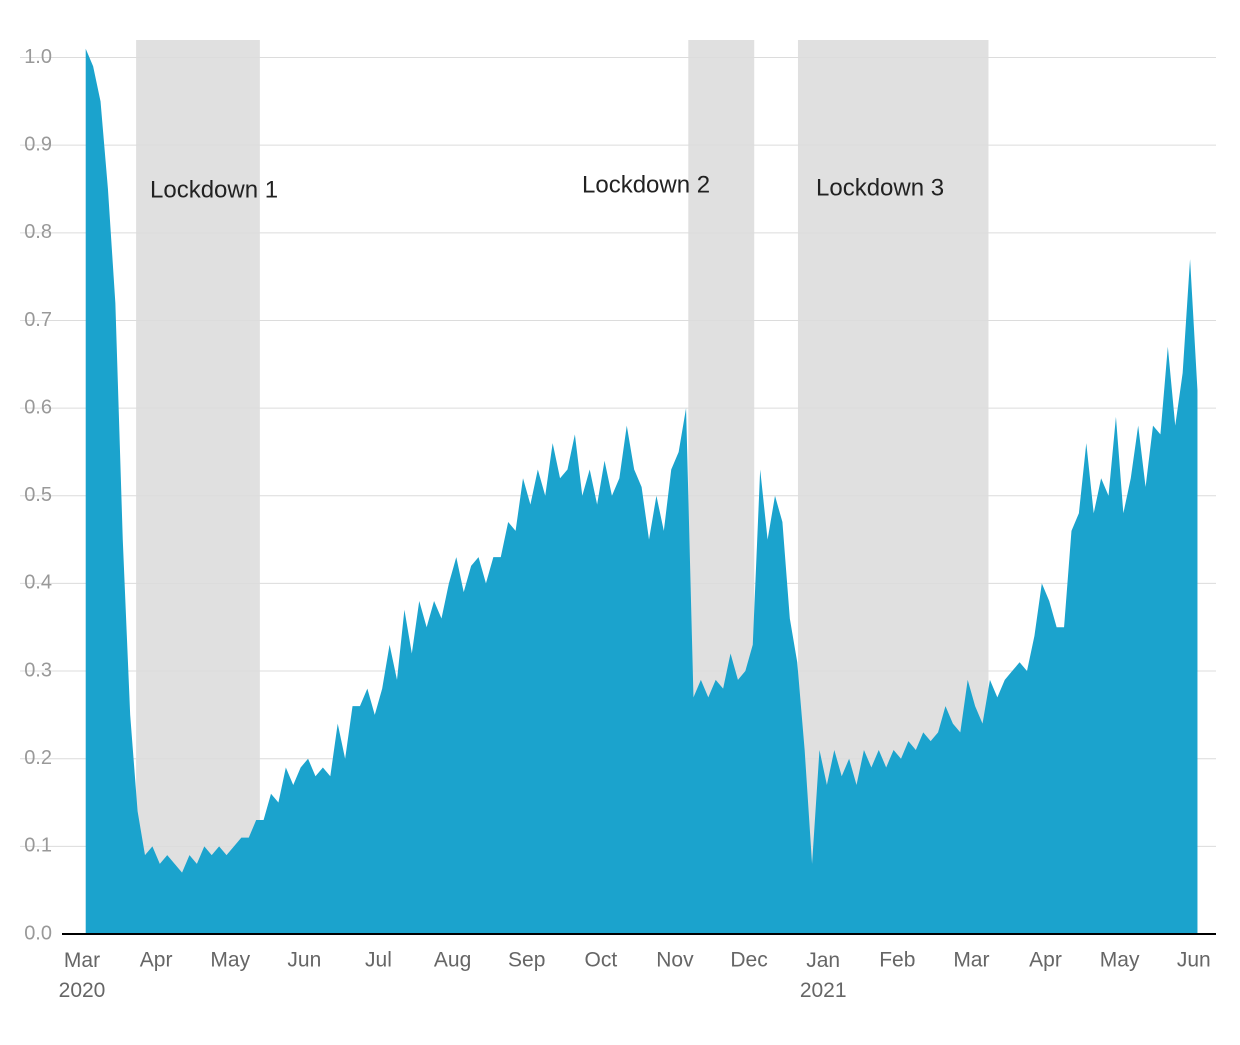 The height and width of the screenshot is (1045, 1240). What do you see at coordinates (897, 960) in the screenshot?
I see `x-tick-label: Feb` at bounding box center [897, 960].